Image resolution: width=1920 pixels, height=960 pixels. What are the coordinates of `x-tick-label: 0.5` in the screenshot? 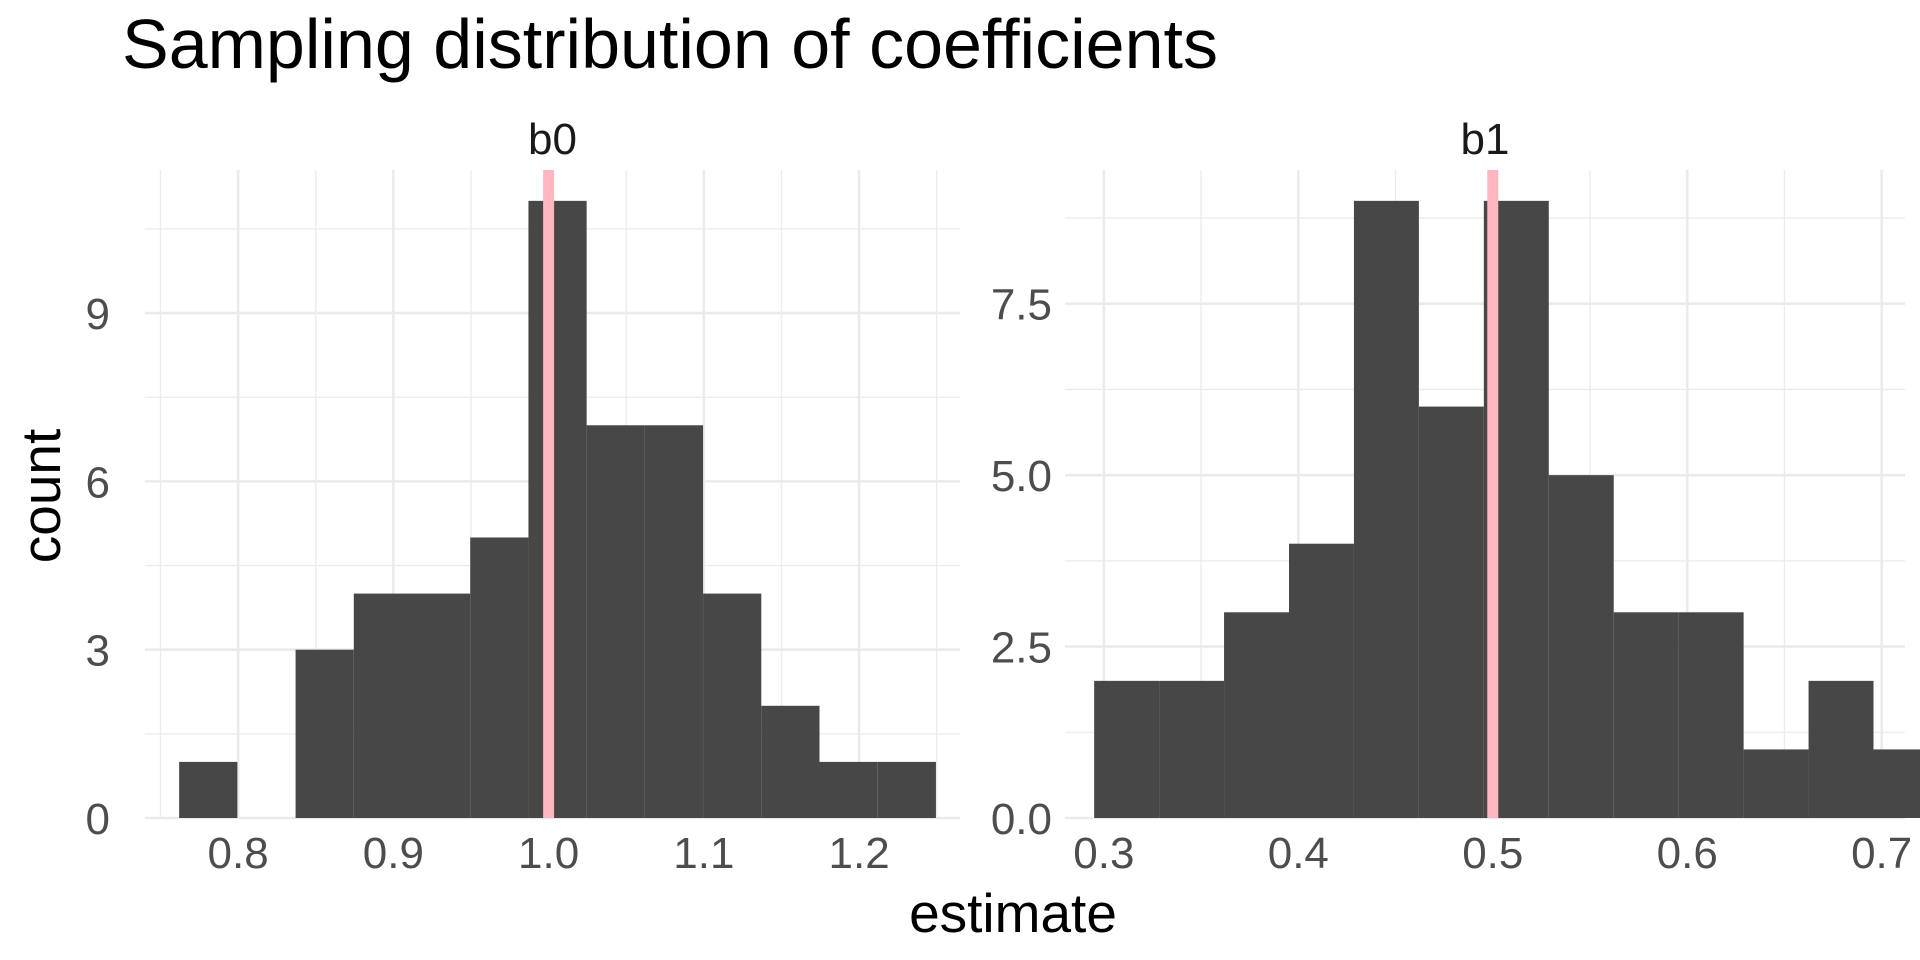 It's located at (1492, 853).